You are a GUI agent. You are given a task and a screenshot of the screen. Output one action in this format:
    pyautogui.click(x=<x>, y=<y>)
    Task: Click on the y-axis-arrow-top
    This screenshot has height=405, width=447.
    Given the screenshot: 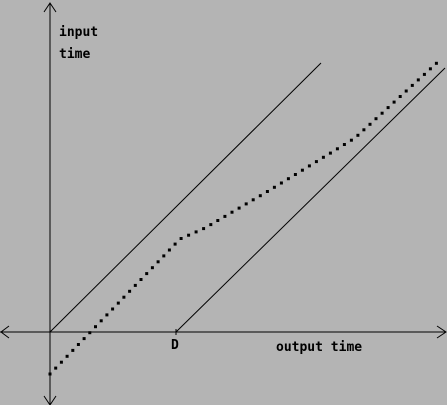 What is the action you would take?
    pyautogui.click(x=50, y=7)
    